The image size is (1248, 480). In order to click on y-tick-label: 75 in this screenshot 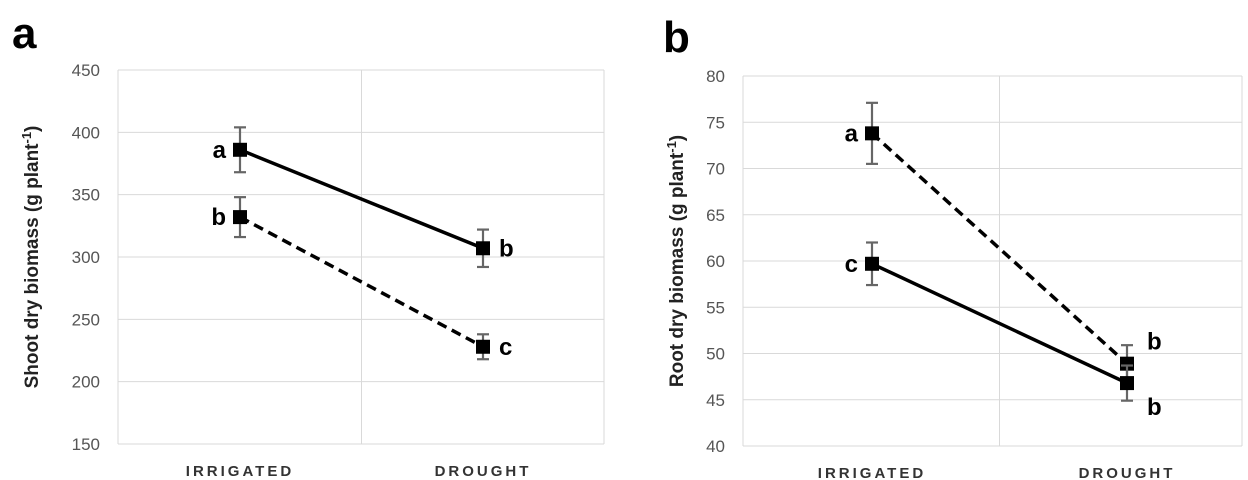, I will do `click(715, 122)`.